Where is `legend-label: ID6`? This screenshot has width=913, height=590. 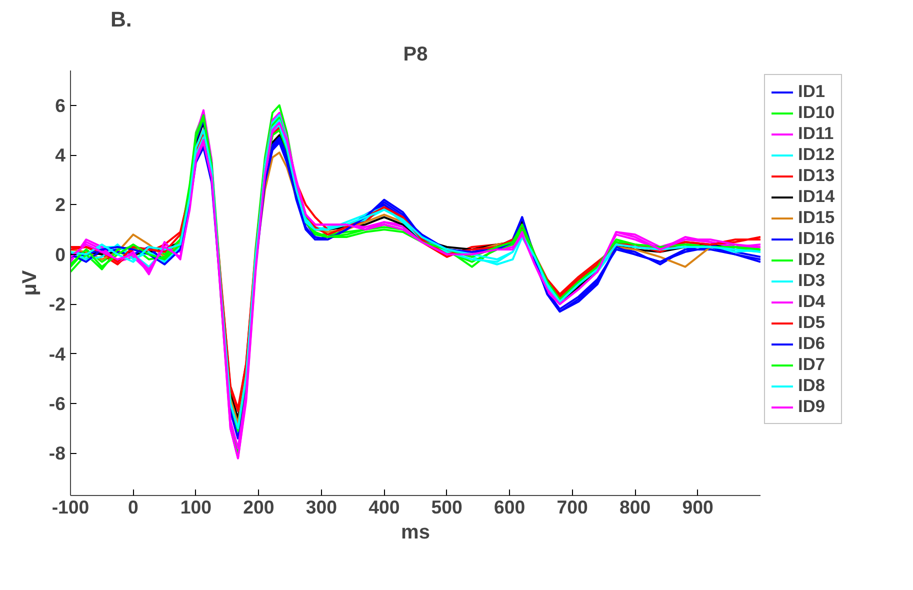 legend-label: ID6 is located at coordinates (811, 343).